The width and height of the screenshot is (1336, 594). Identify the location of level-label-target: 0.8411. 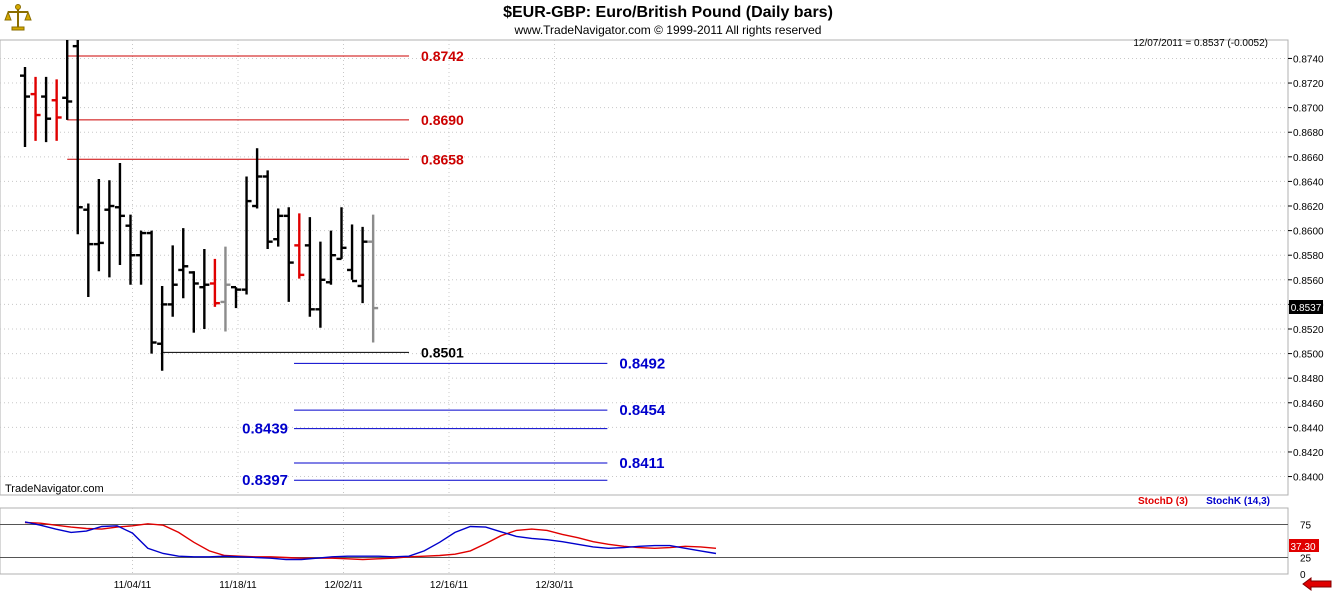
(641, 463).